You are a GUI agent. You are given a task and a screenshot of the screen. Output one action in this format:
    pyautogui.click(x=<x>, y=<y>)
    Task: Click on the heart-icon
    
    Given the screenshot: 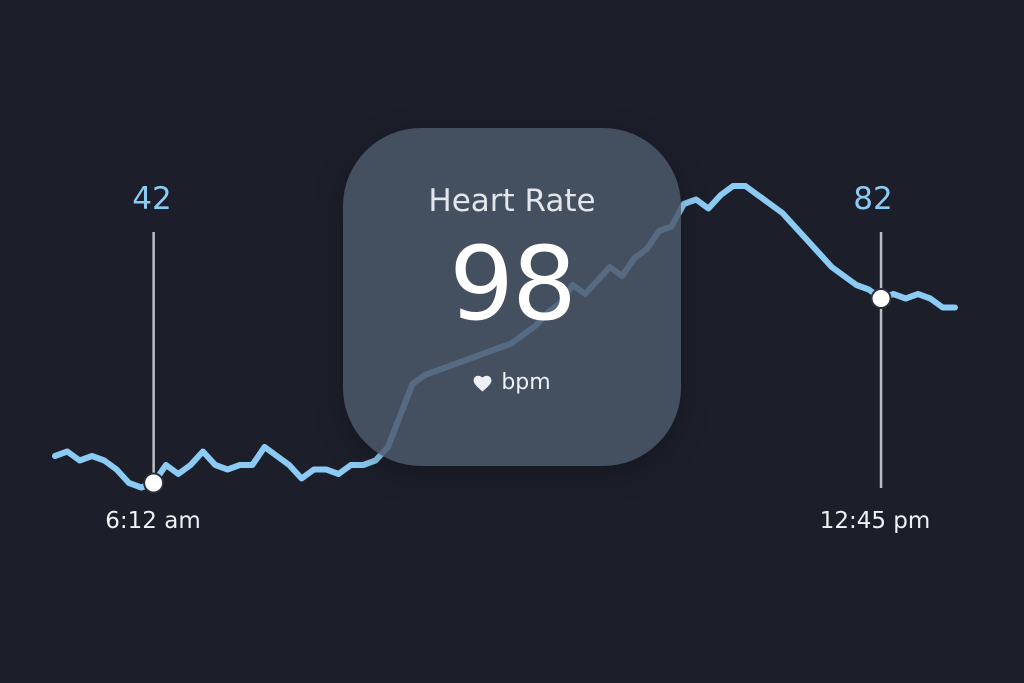 What is the action you would take?
    pyautogui.click(x=482, y=383)
    